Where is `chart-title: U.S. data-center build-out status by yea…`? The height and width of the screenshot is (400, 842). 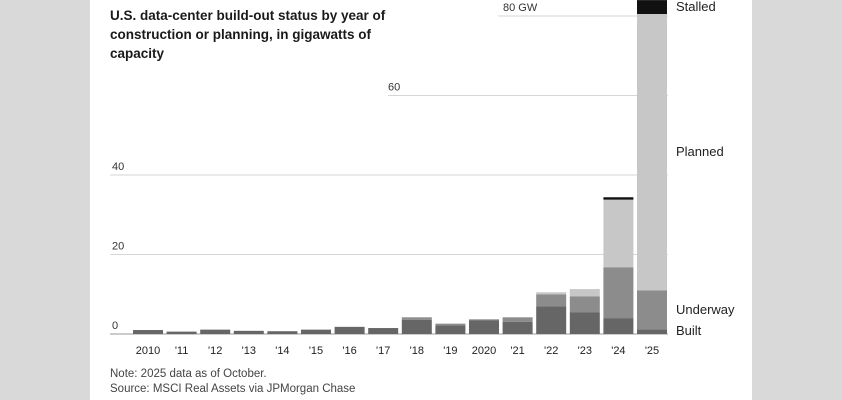
chart-title: U.S. data-center build-out status by yea… is located at coordinates (248, 34).